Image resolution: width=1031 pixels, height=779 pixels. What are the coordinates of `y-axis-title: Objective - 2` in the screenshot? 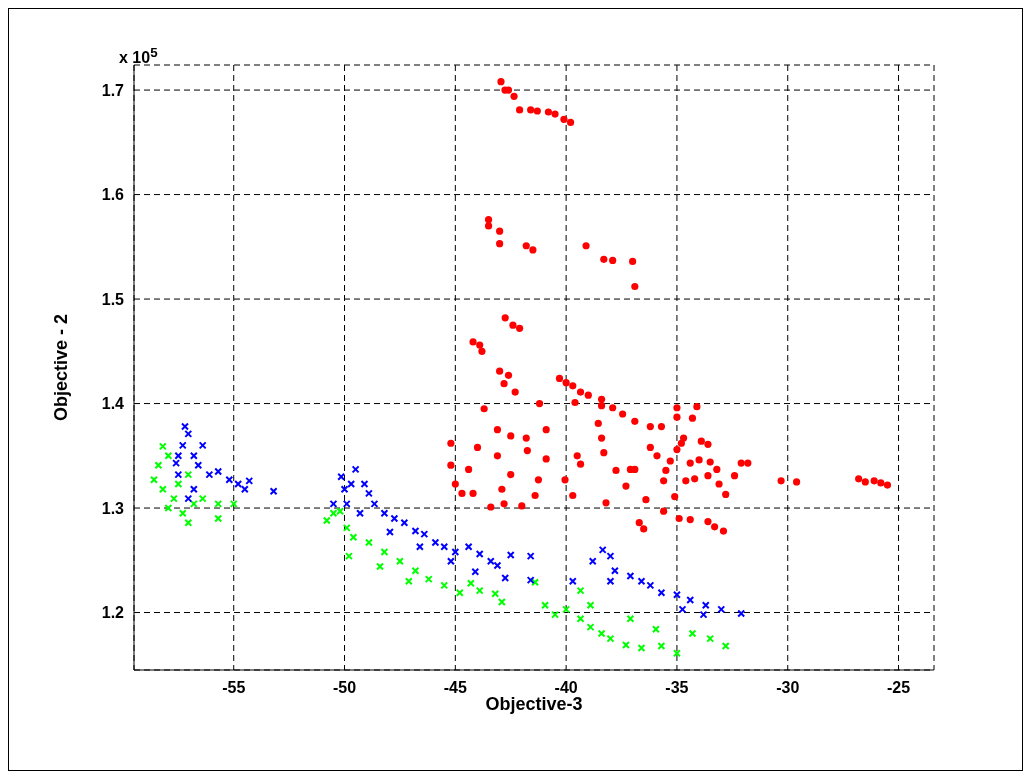 It's located at (61, 367).